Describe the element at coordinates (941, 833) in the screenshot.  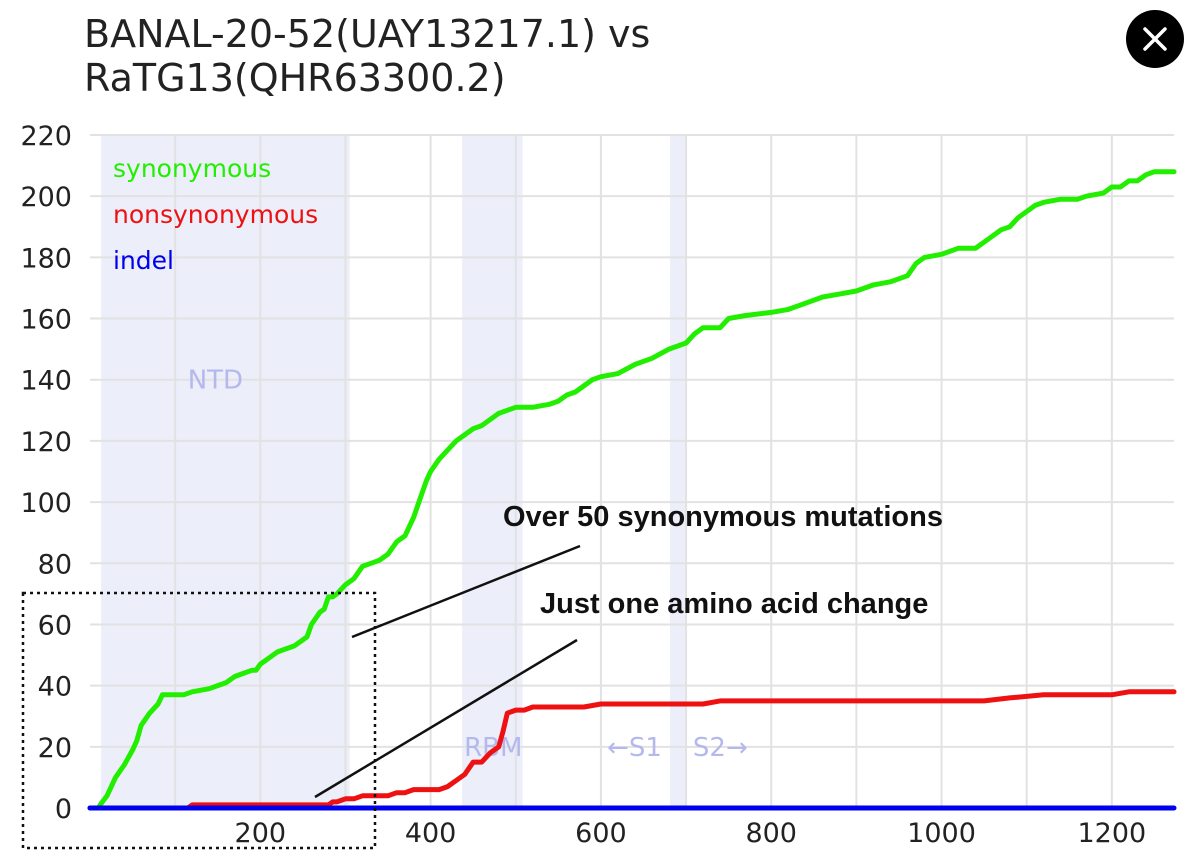
I see `x-tick-label-1000: 1000` at that location.